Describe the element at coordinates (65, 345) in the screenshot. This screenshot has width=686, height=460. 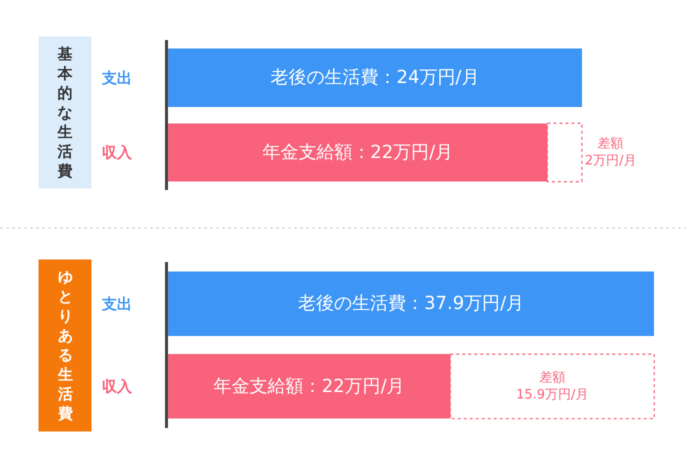
I see `text: ゆとりある生活費` at that location.